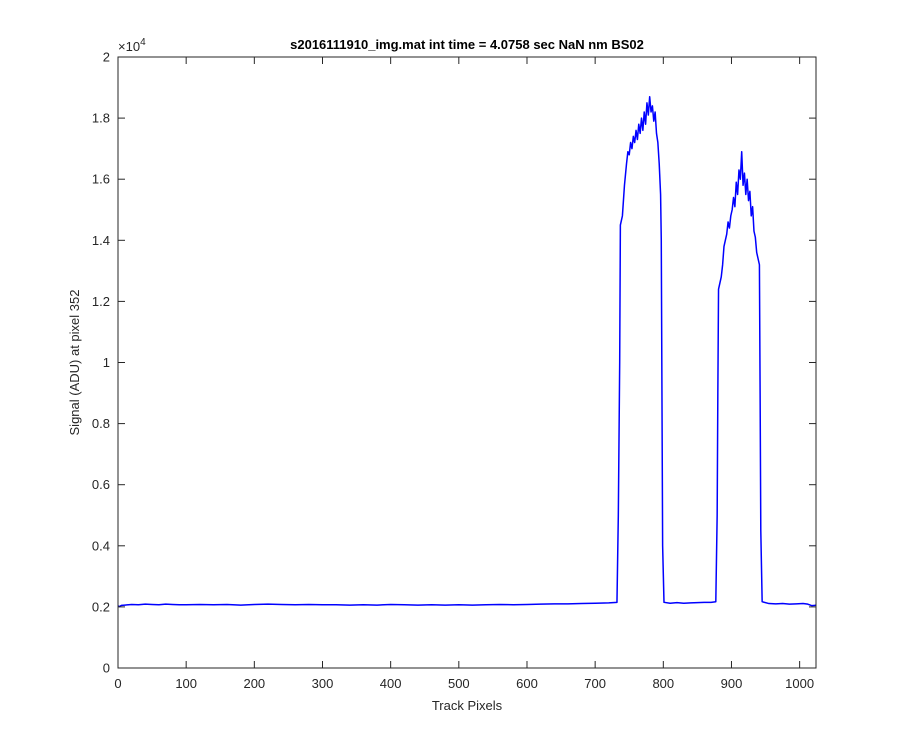  Describe the element at coordinates (101, 606) in the screenshot. I see `y-tick-label: 0.2` at that location.